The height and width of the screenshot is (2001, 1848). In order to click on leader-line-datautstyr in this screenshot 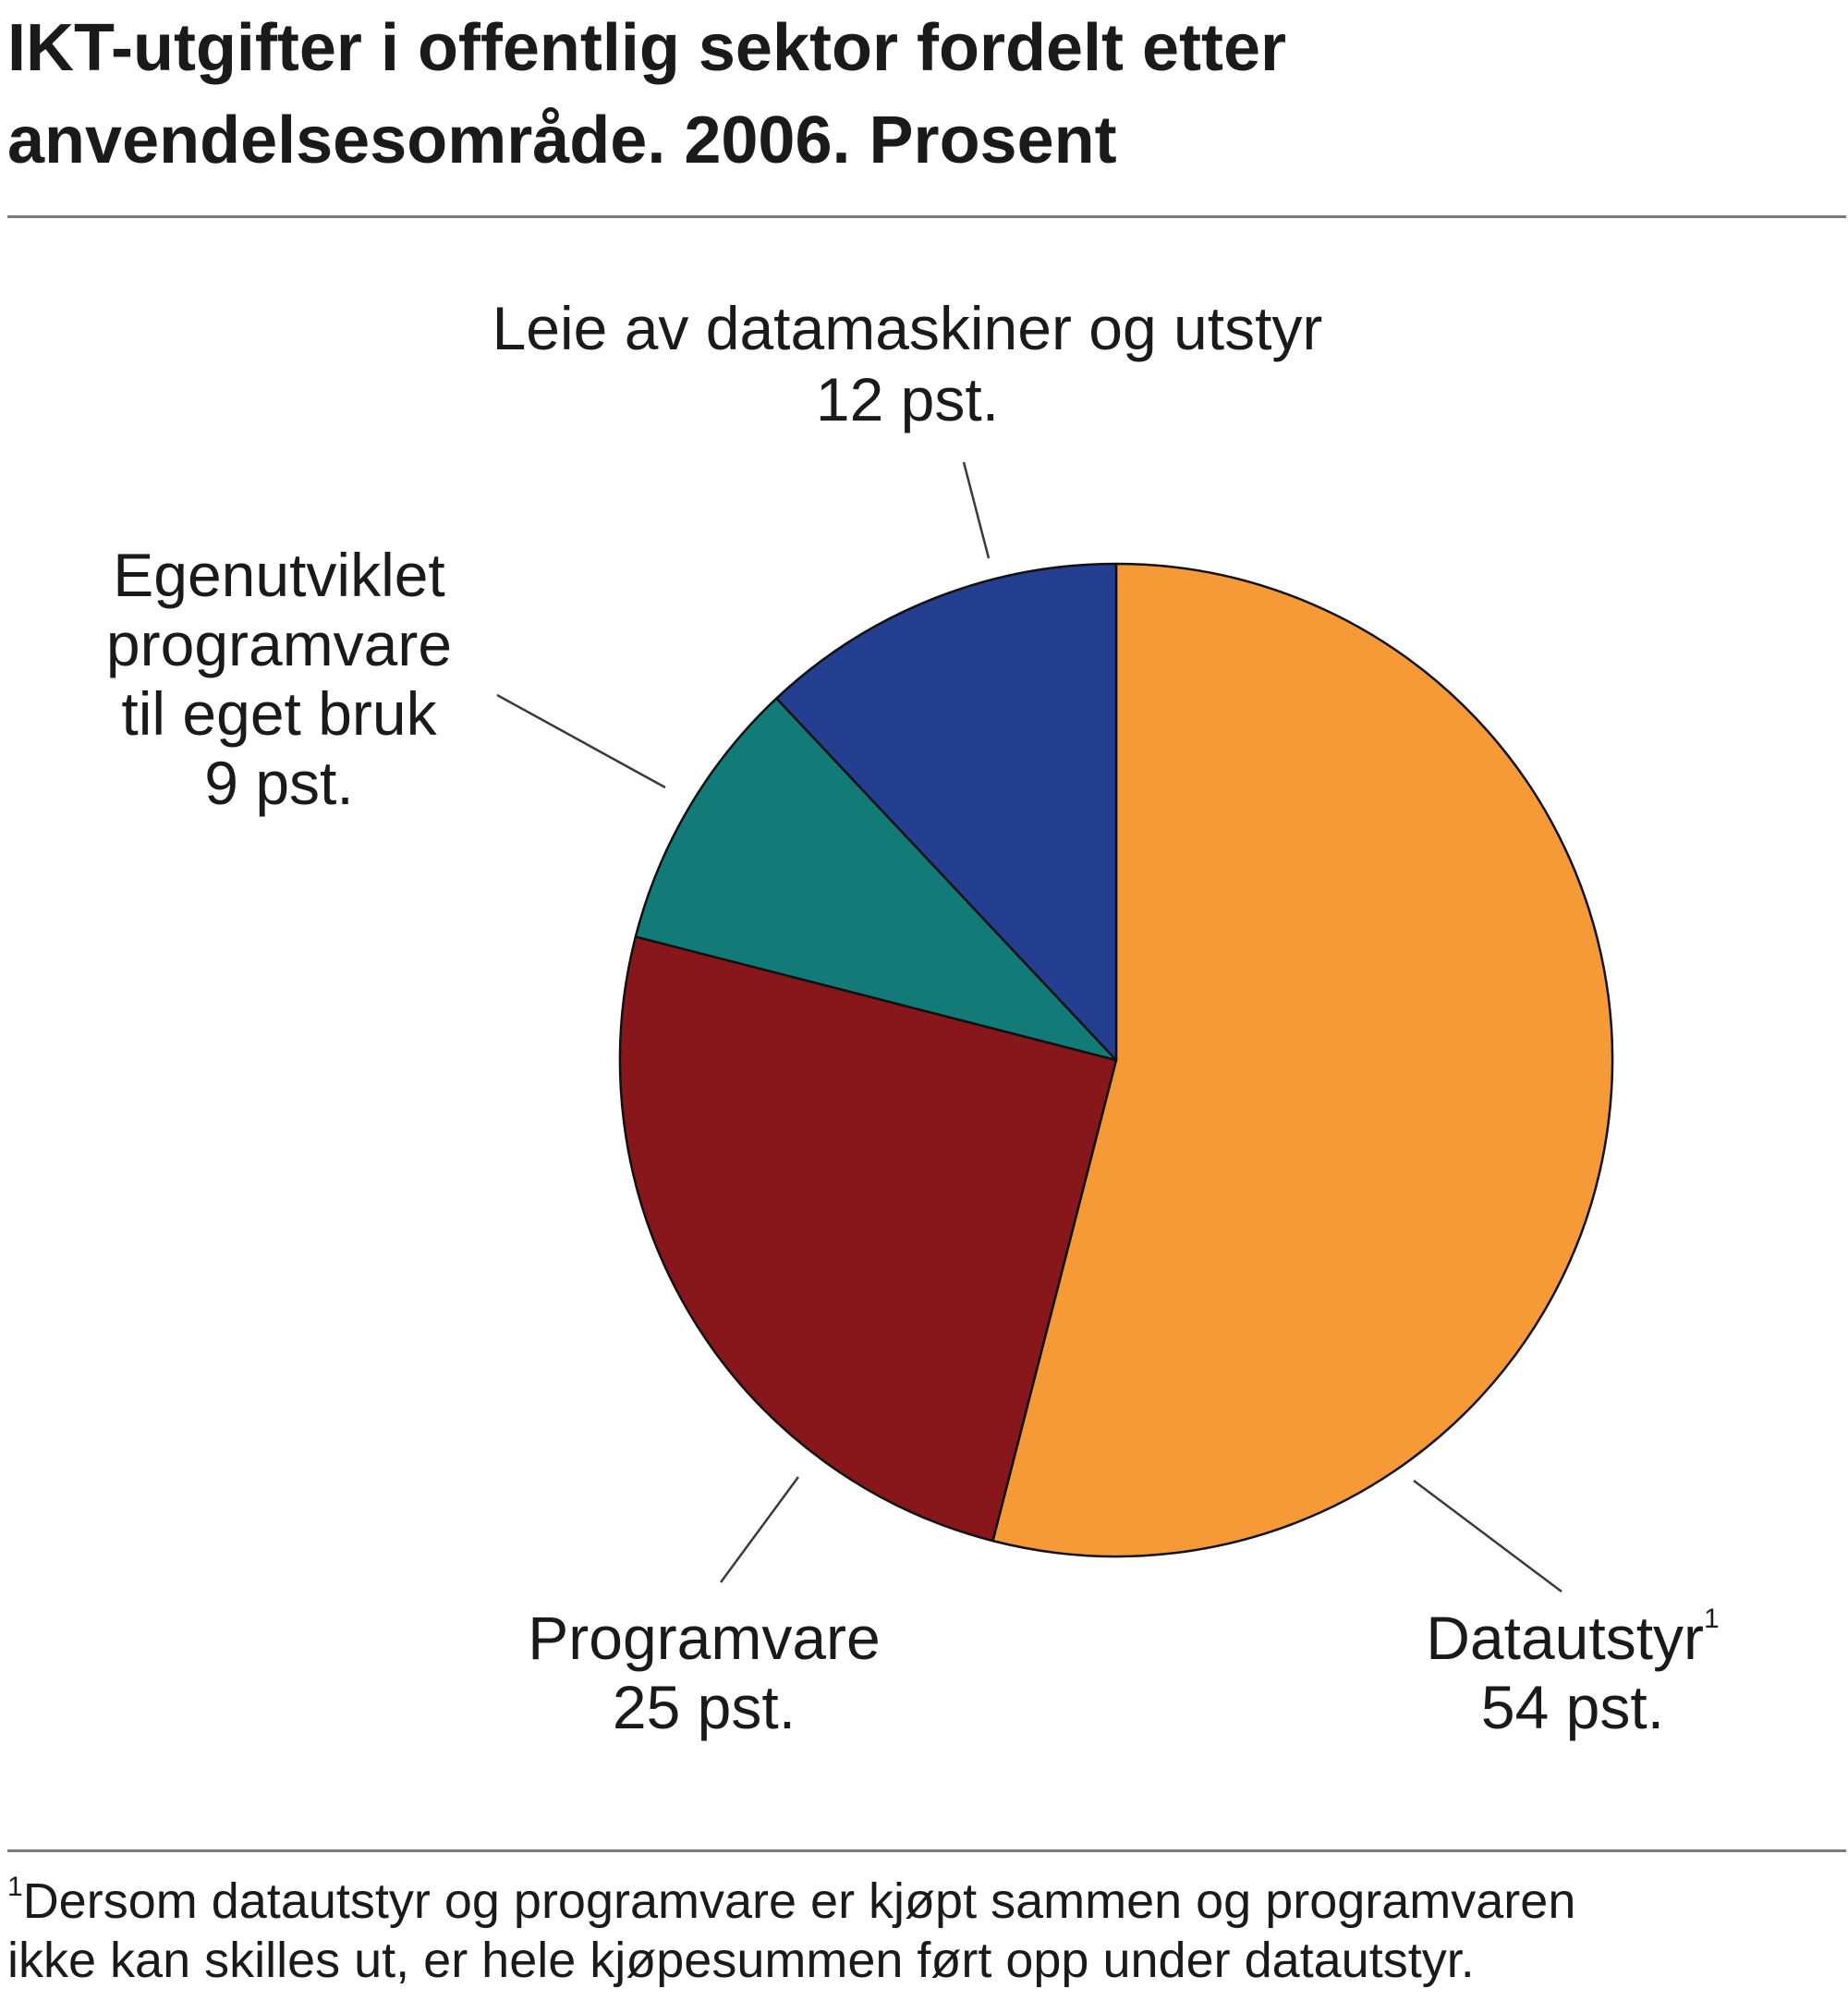, I will do `click(1487, 1536)`.